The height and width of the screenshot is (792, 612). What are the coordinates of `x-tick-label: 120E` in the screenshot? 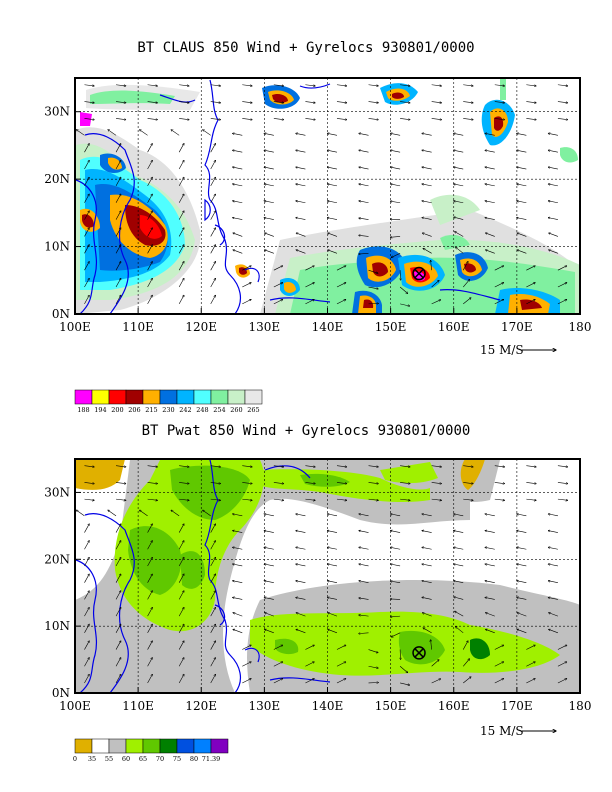 It's located at (201, 706).